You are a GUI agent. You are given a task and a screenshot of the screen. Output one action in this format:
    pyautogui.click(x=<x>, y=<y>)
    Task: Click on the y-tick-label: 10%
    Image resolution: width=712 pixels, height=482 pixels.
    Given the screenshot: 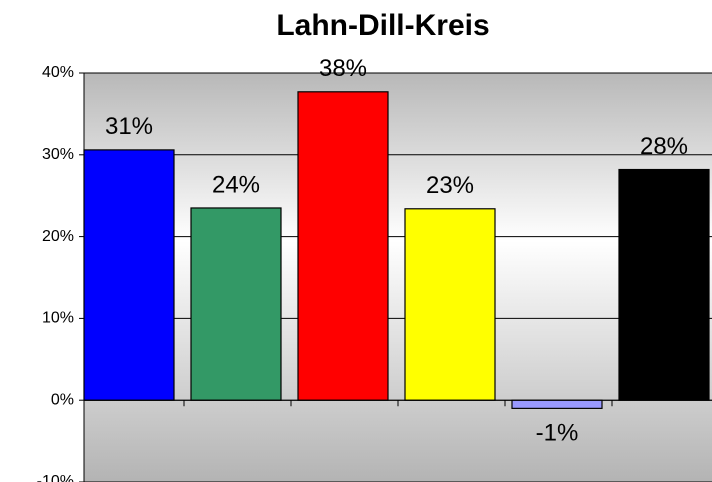 What is the action you would take?
    pyautogui.click(x=58, y=318)
    